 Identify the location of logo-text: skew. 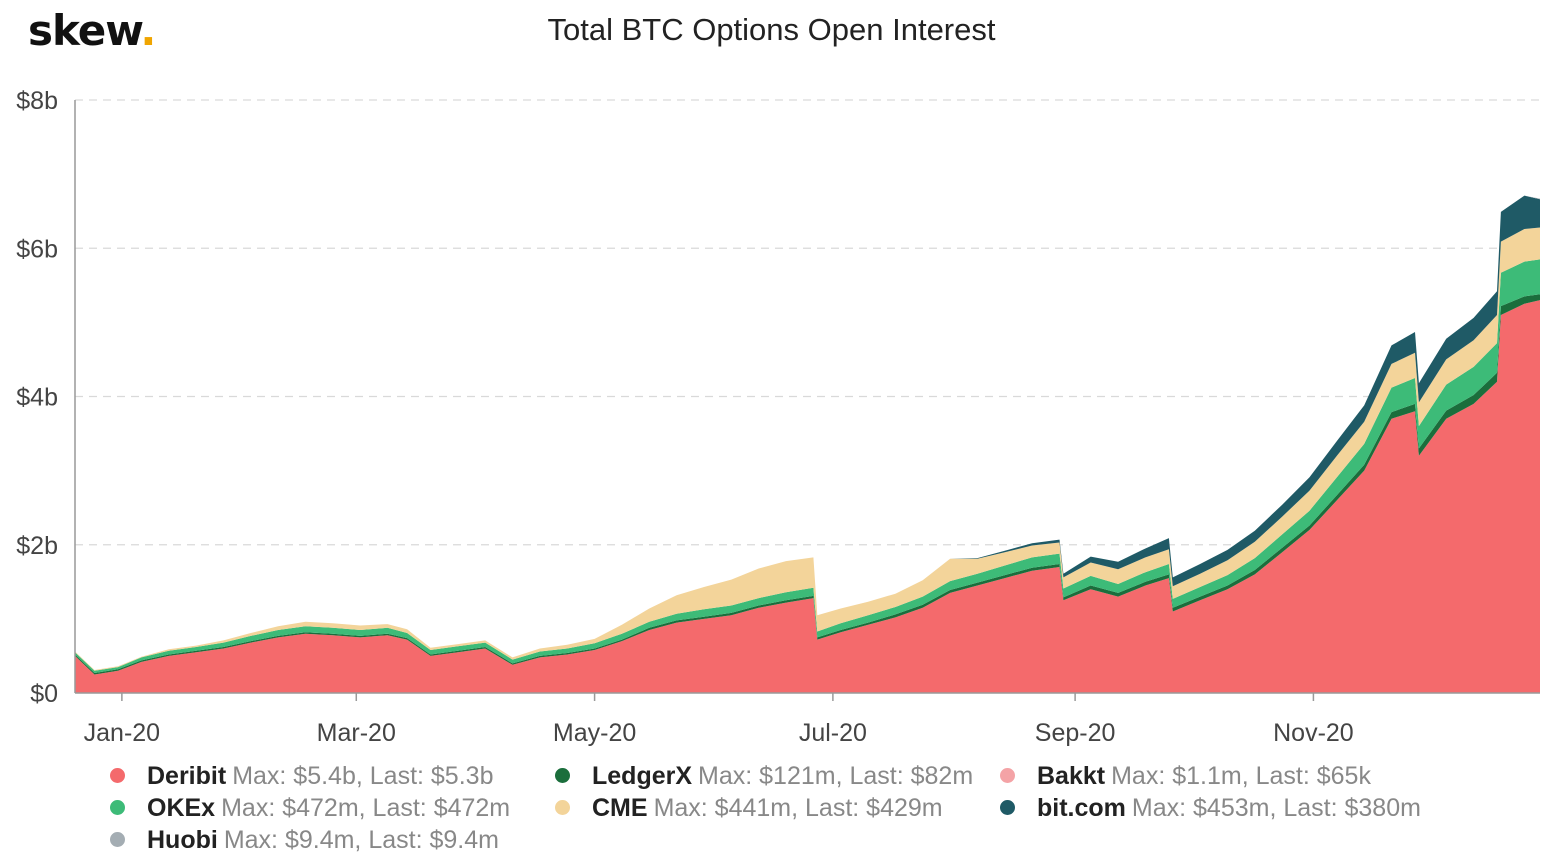
(84, 30).